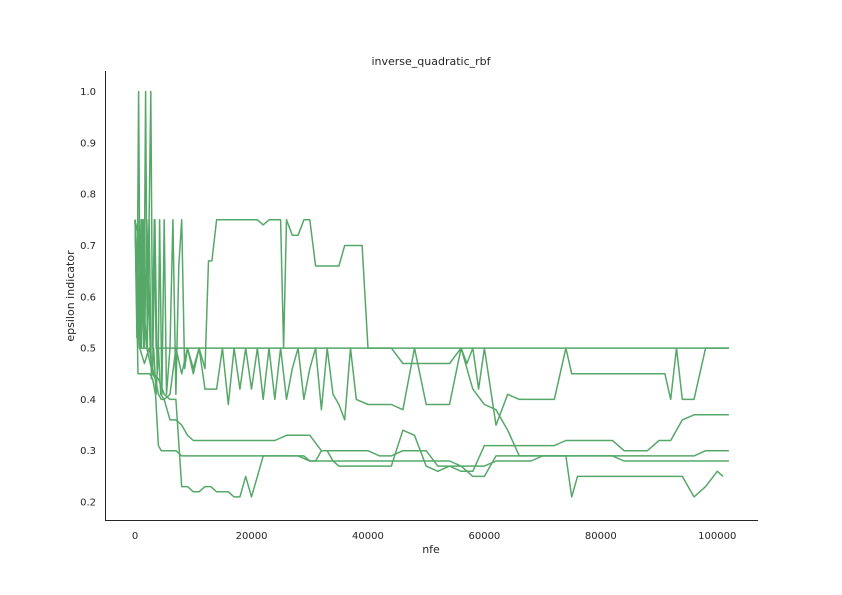 The image size is (842, 595). What do you see at coordinates (252, 536) in the screenshot?
I see `x-tick-label: 20000` at bounding box center [252, 536].